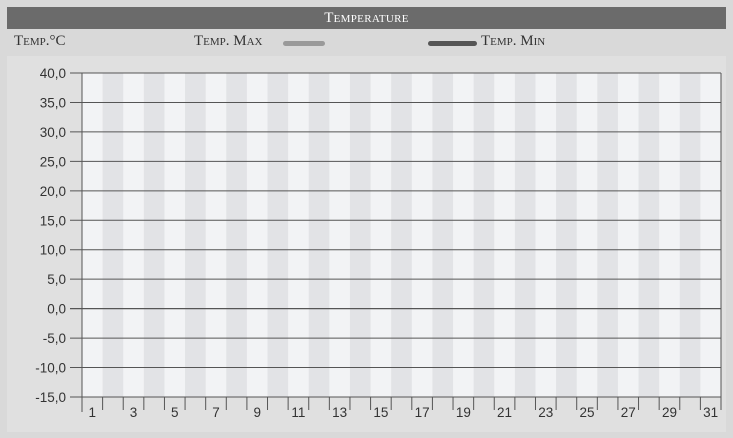  I want to click on x-tick-label: 7, so click(216, 412).